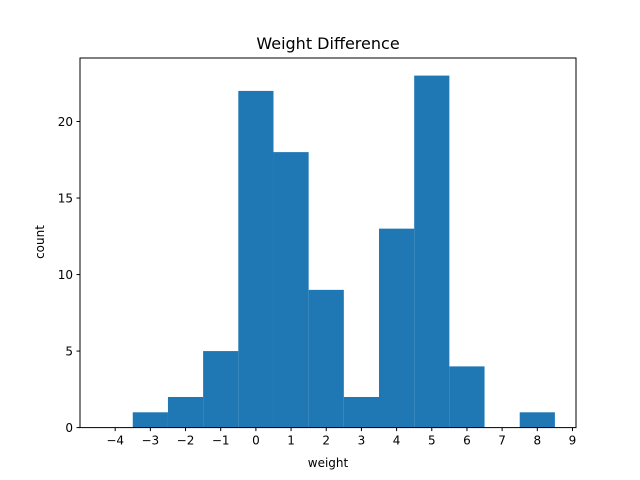 The image size is (640, 480). What do you see at coordinates (186, 441) in the screenshot?
I see `x-tick-label-2: −2` at bounding box center [186, 441].